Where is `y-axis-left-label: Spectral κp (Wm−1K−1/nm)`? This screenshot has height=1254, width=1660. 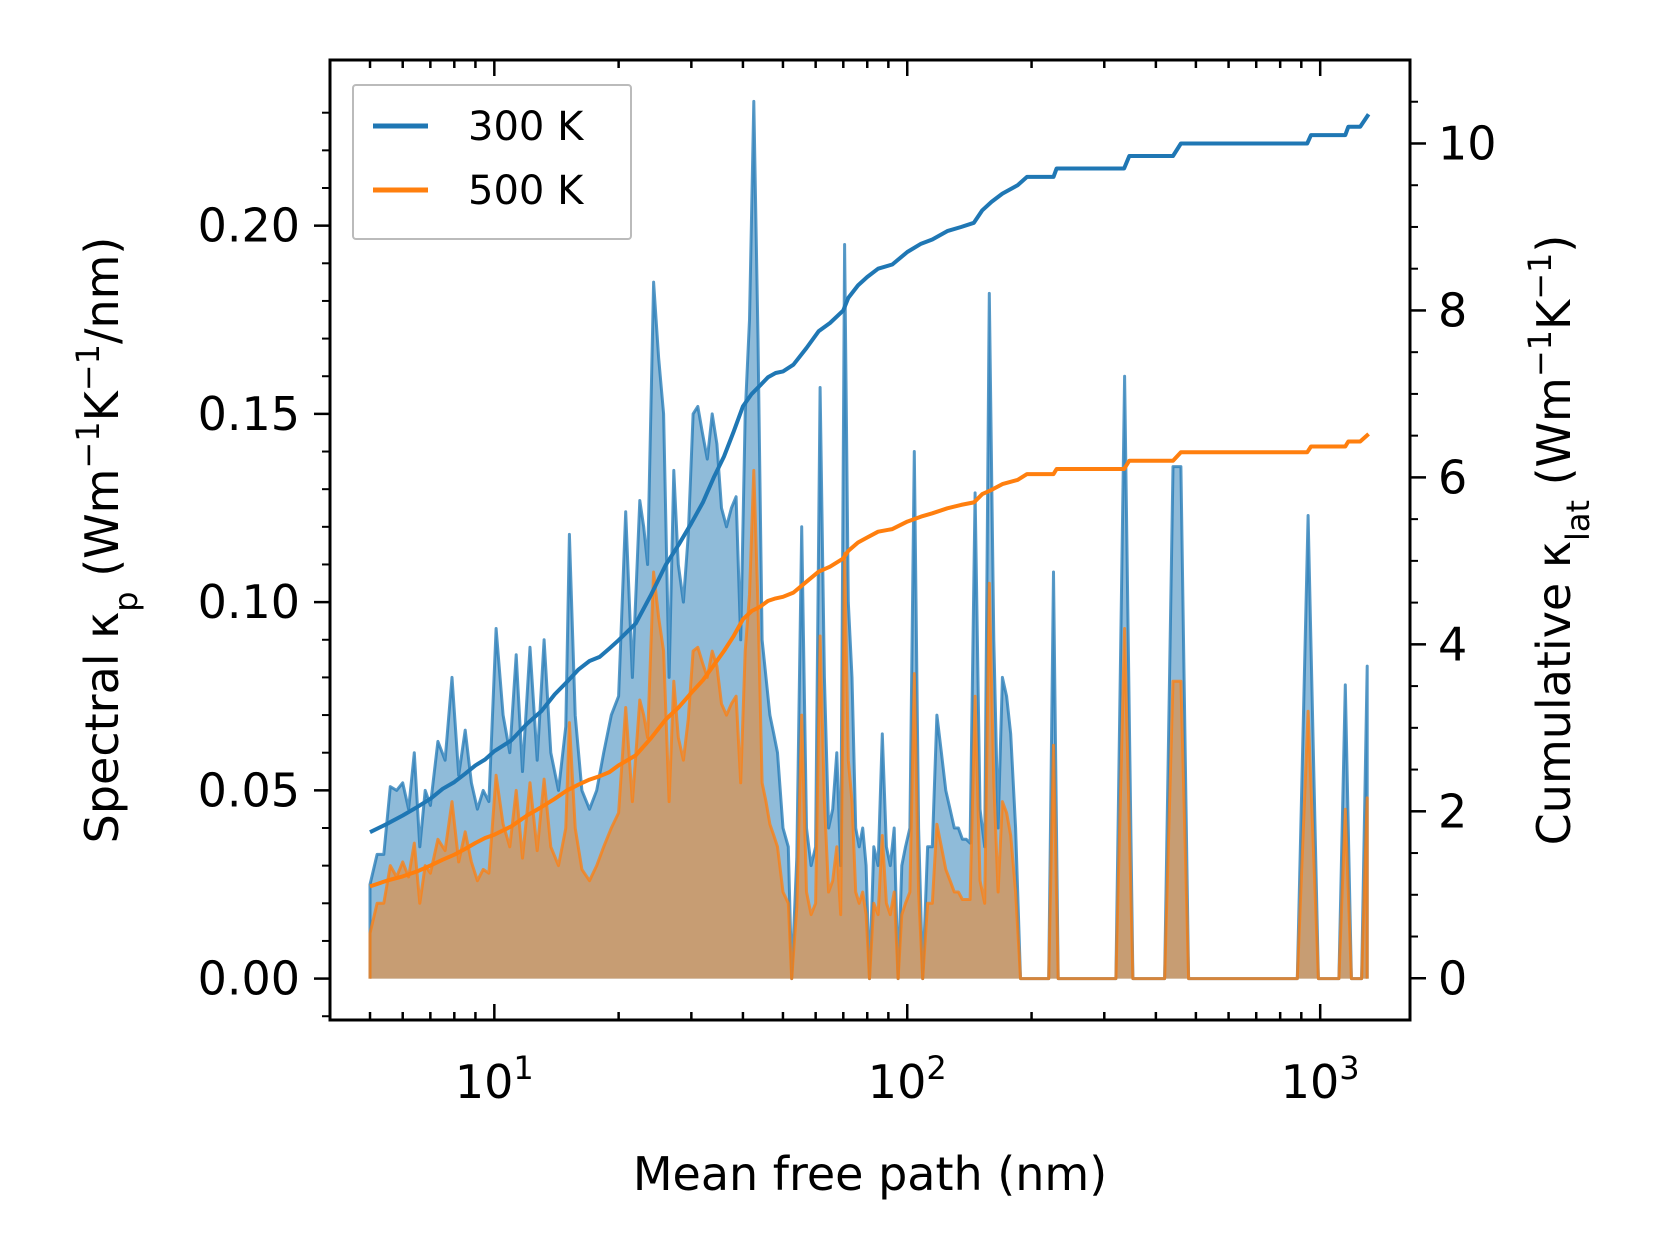 y-axis-left-label: Spectral κp (Wm−1K−1/nm) is located at coordinates (107, 540).